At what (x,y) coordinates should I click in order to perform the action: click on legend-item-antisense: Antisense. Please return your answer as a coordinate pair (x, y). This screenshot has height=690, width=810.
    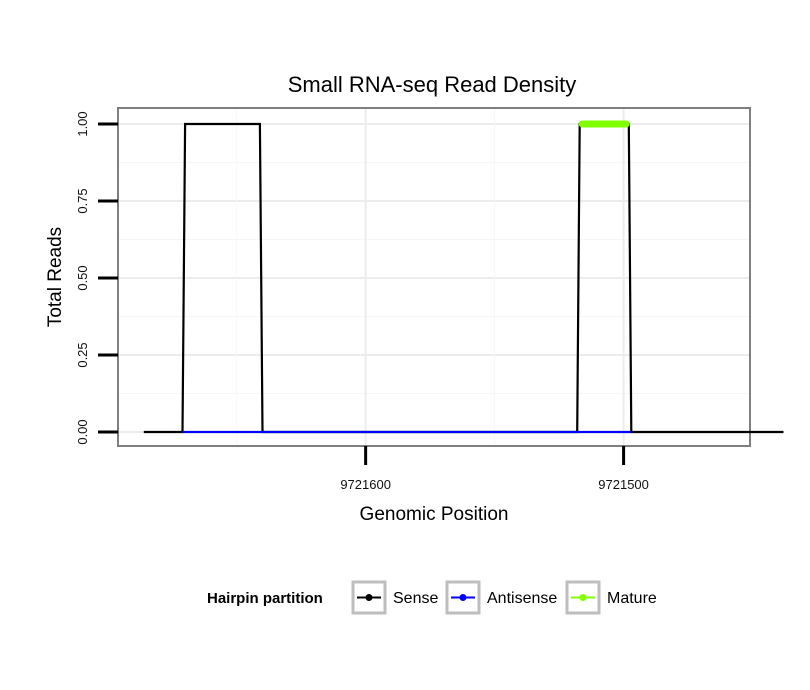
    Looking at the image, I should click on (501, 597).